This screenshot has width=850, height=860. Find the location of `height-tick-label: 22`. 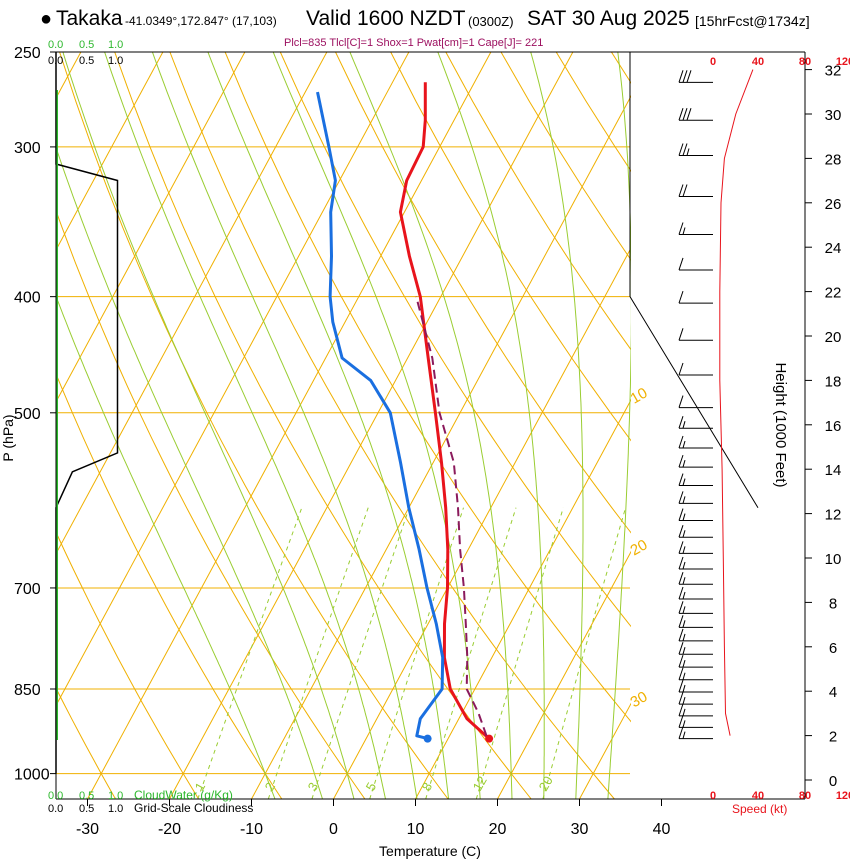

height-tick-label: 22 is located at coordinates (833, 293).